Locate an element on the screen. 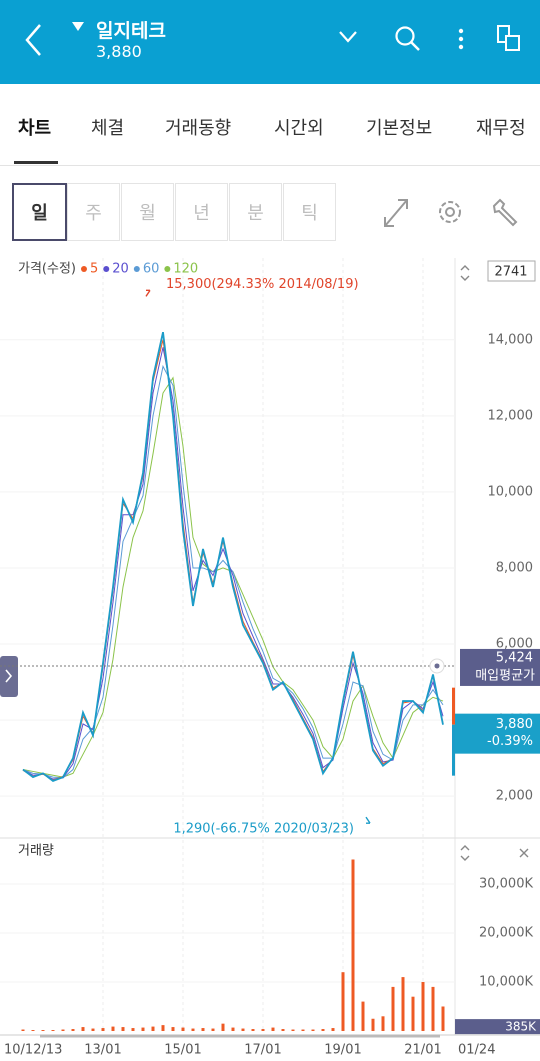 Image resolution: width=540 pixels, height=1061 pixels. close-volume is located at coordinates (524, 853).